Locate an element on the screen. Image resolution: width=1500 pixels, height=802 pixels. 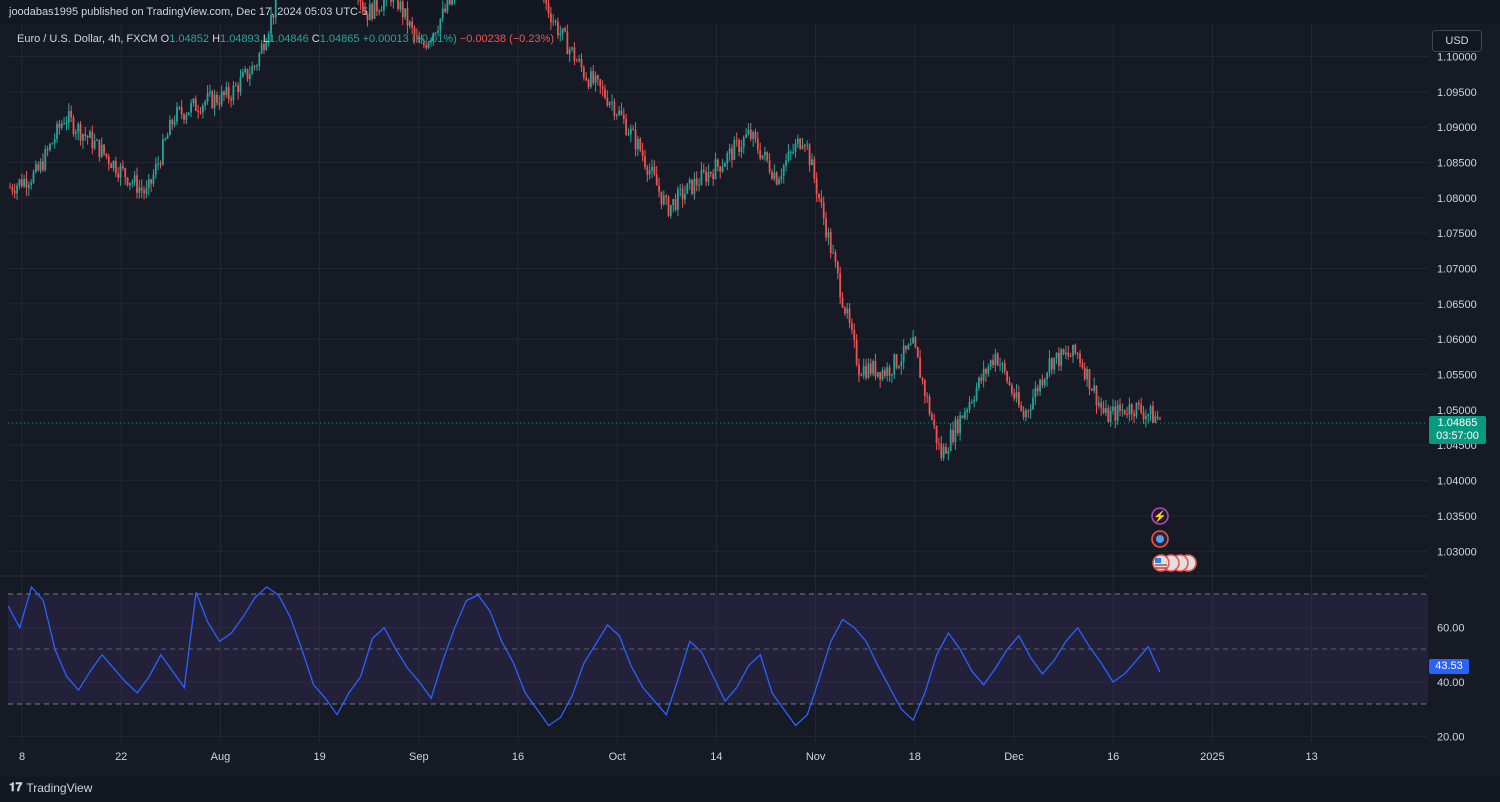
symbol-title: Euro / U.S. Dollar, 4h, FXCM is located at coordinates (87, 39).